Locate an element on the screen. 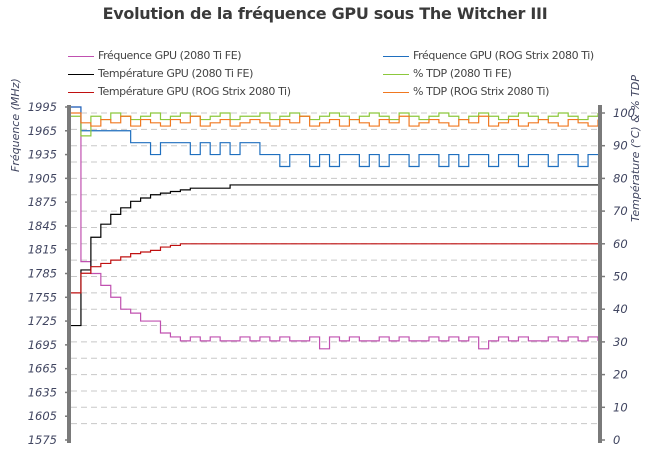 Image resolution: width=650 pixels, height=450 pixels. legend-label: Température GPU (2080 Ti FE) is located at coordinates (175, 73).